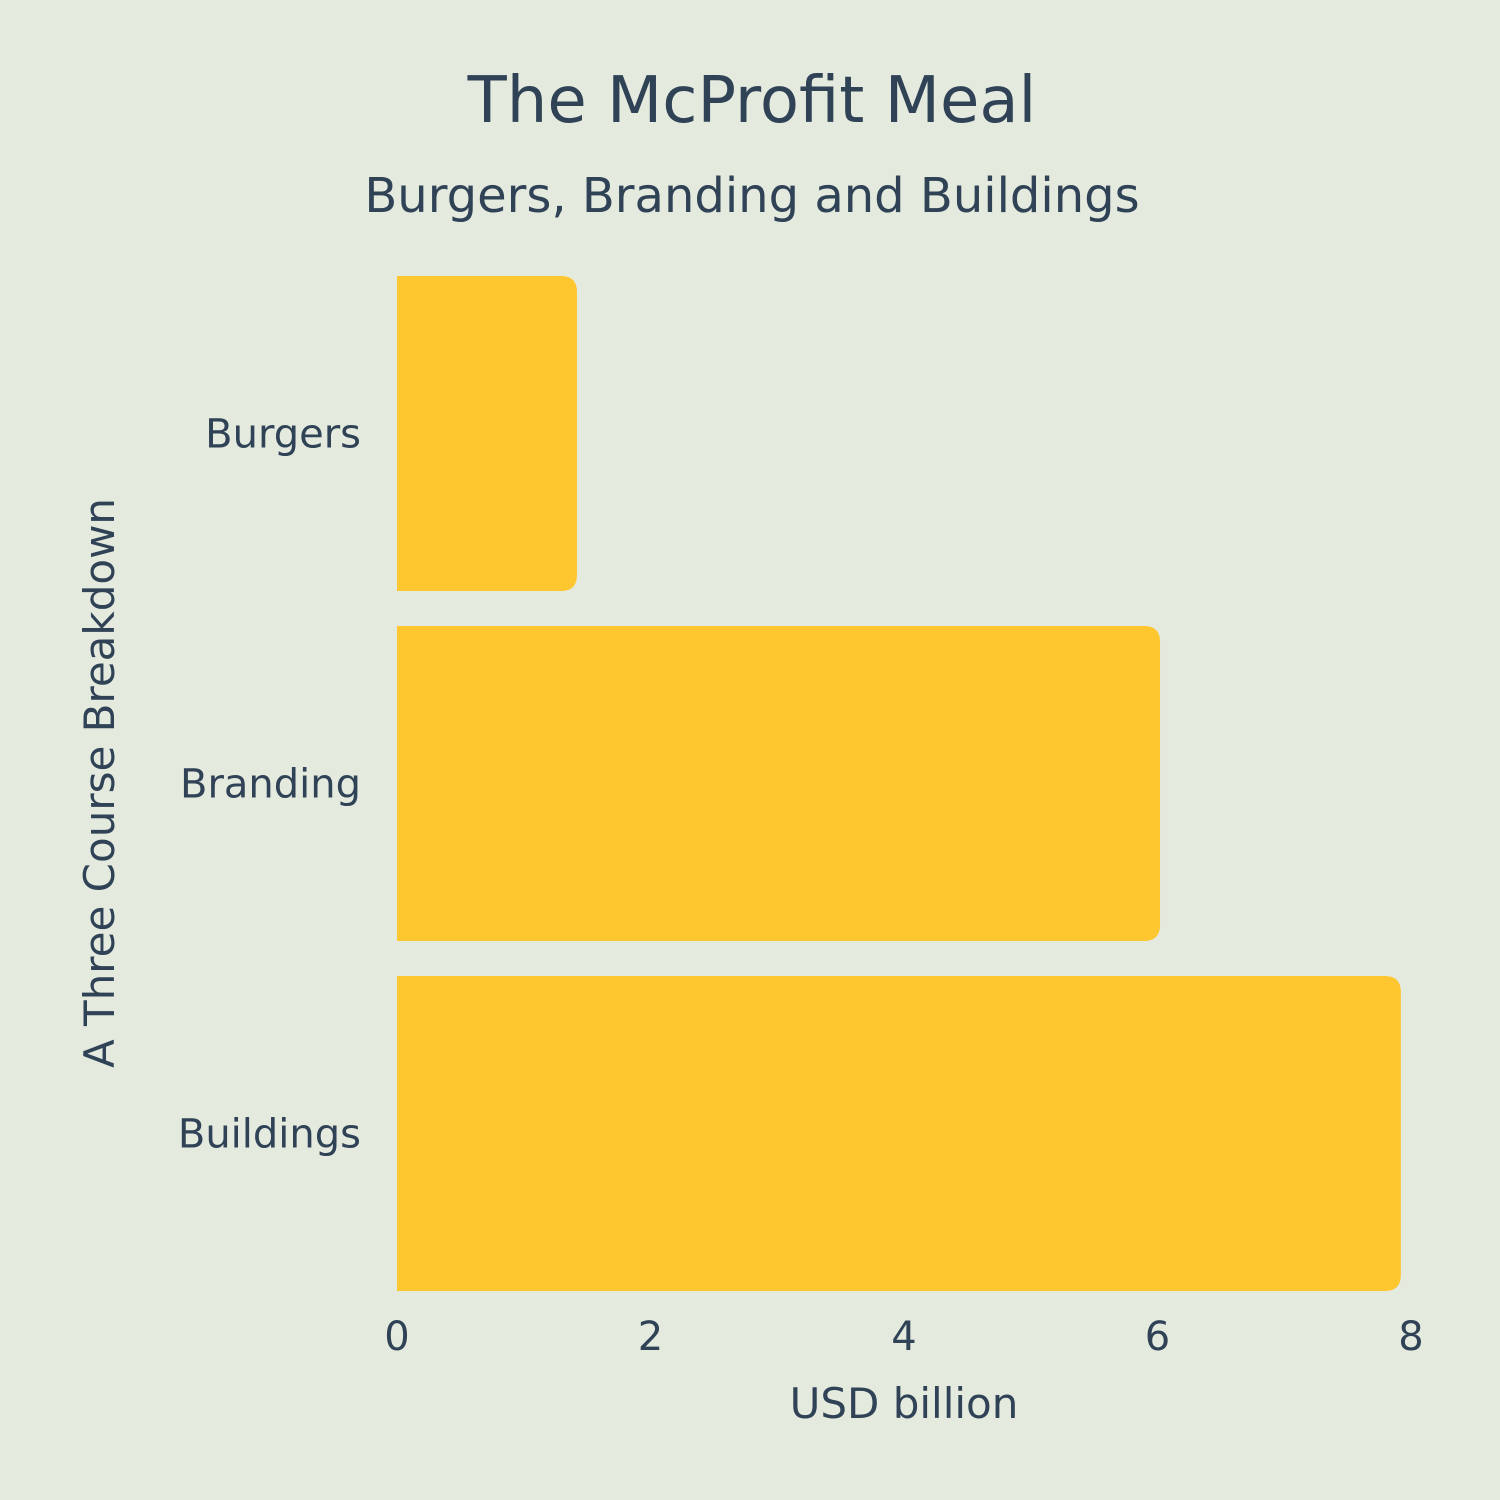 The width and height of the screenshot is (1500, 1500). What do you see at coordinates (269, 1135) in the screenshot?
I see `category-label-buildings: Buildings` at bounding box center [269, 1135].